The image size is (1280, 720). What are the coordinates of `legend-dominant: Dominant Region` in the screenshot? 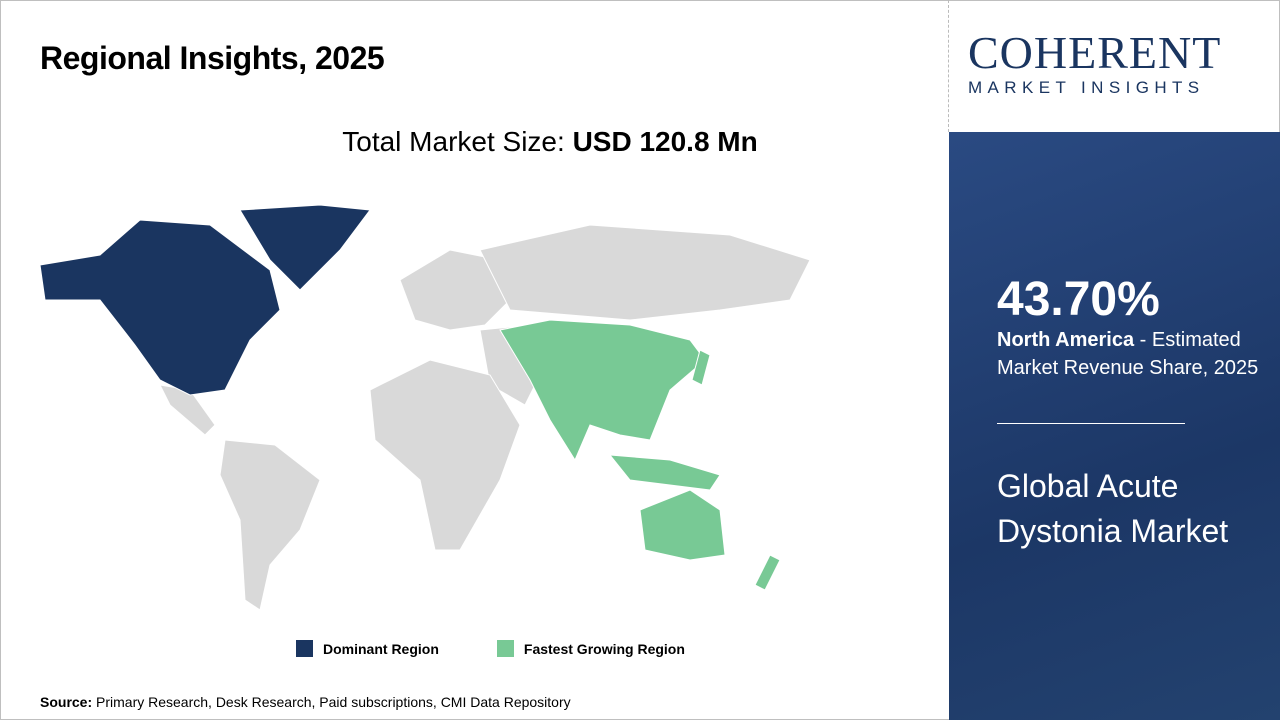 It's located at (367, 648).